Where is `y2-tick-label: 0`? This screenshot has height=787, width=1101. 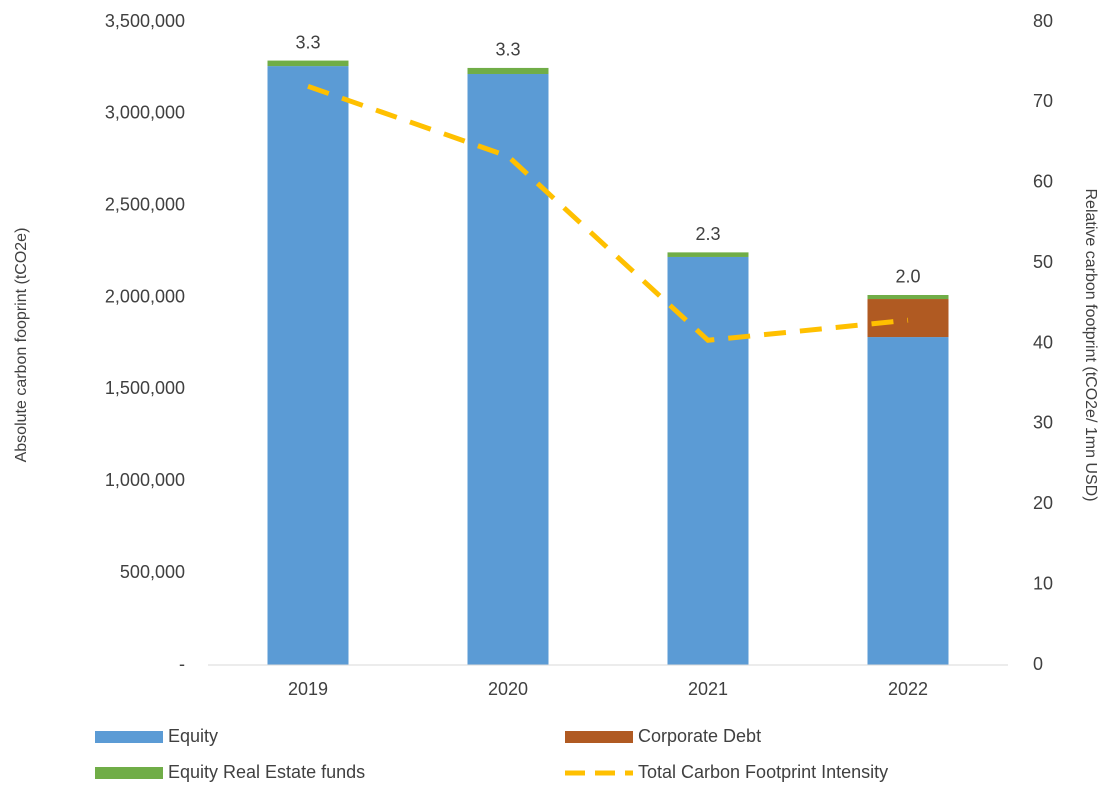
y2-tick-label: 0 is located at coordinates (1038, 664).